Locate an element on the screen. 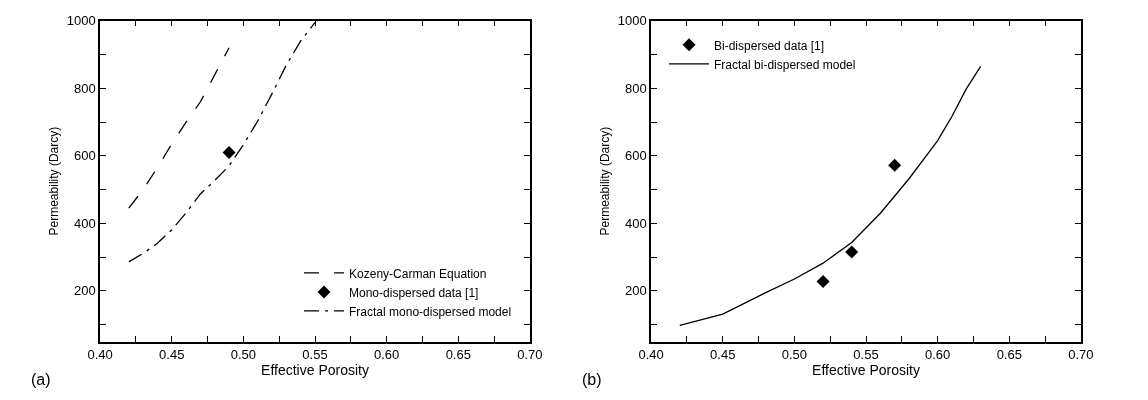  legend-label: Mono-dispersed data [1] is located at coordinates (414, 292).